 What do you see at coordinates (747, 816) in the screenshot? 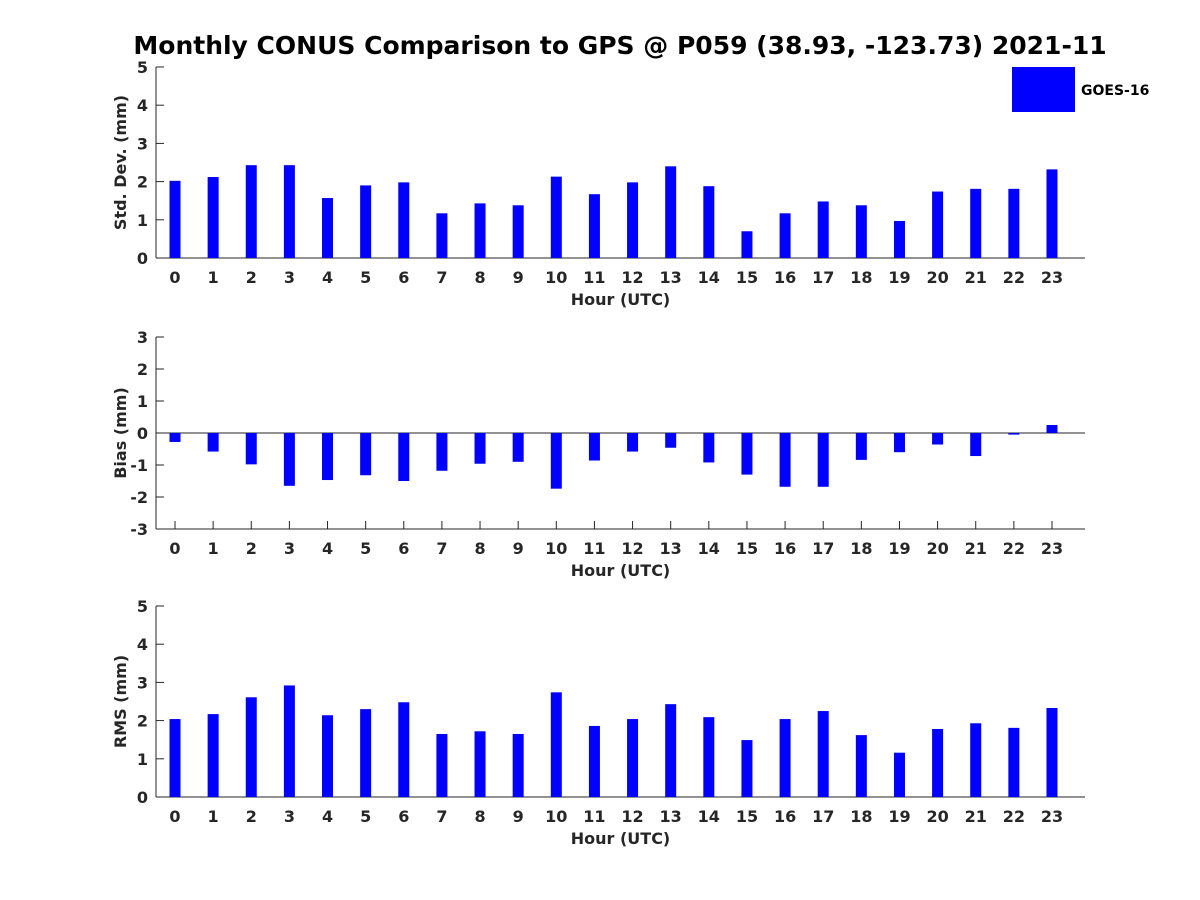
I see `x-tick-label: 15` at bounding box center [747, 816].